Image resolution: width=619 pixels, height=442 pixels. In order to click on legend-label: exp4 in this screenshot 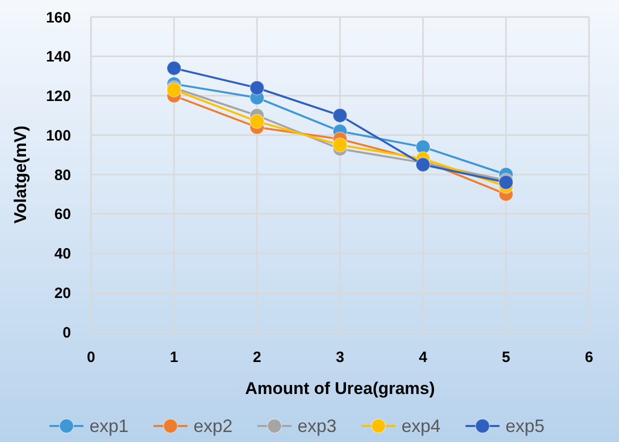, I will do `click(421, 426)`.